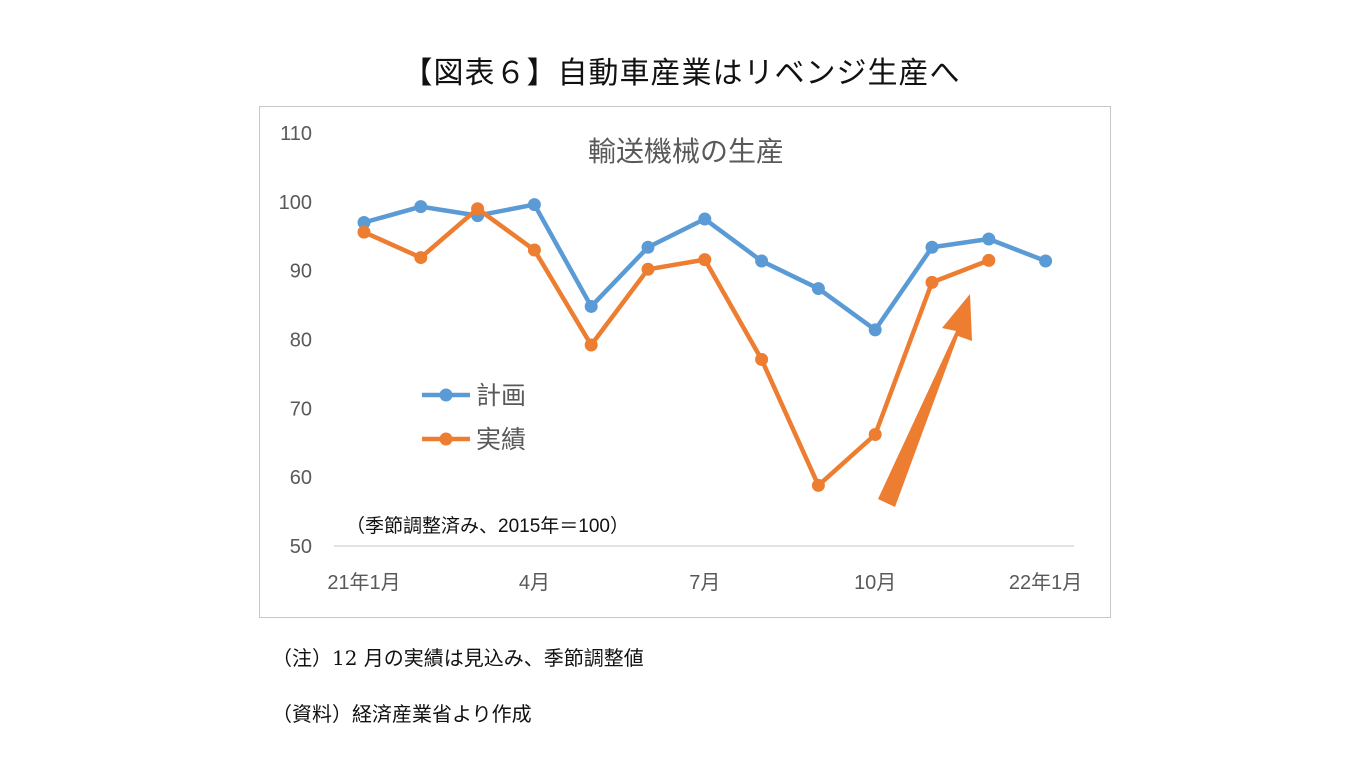  What do you see at coordinates (301, 409) in the screenshot?
I see `y-tick-label: 70` at bounding box center [301, 409].